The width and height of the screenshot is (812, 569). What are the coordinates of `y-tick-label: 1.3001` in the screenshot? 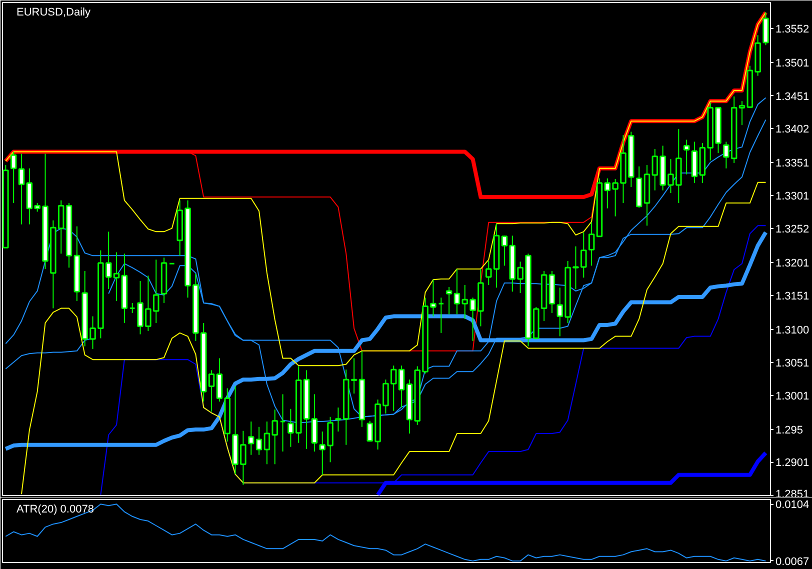 It's located at (793, 396).